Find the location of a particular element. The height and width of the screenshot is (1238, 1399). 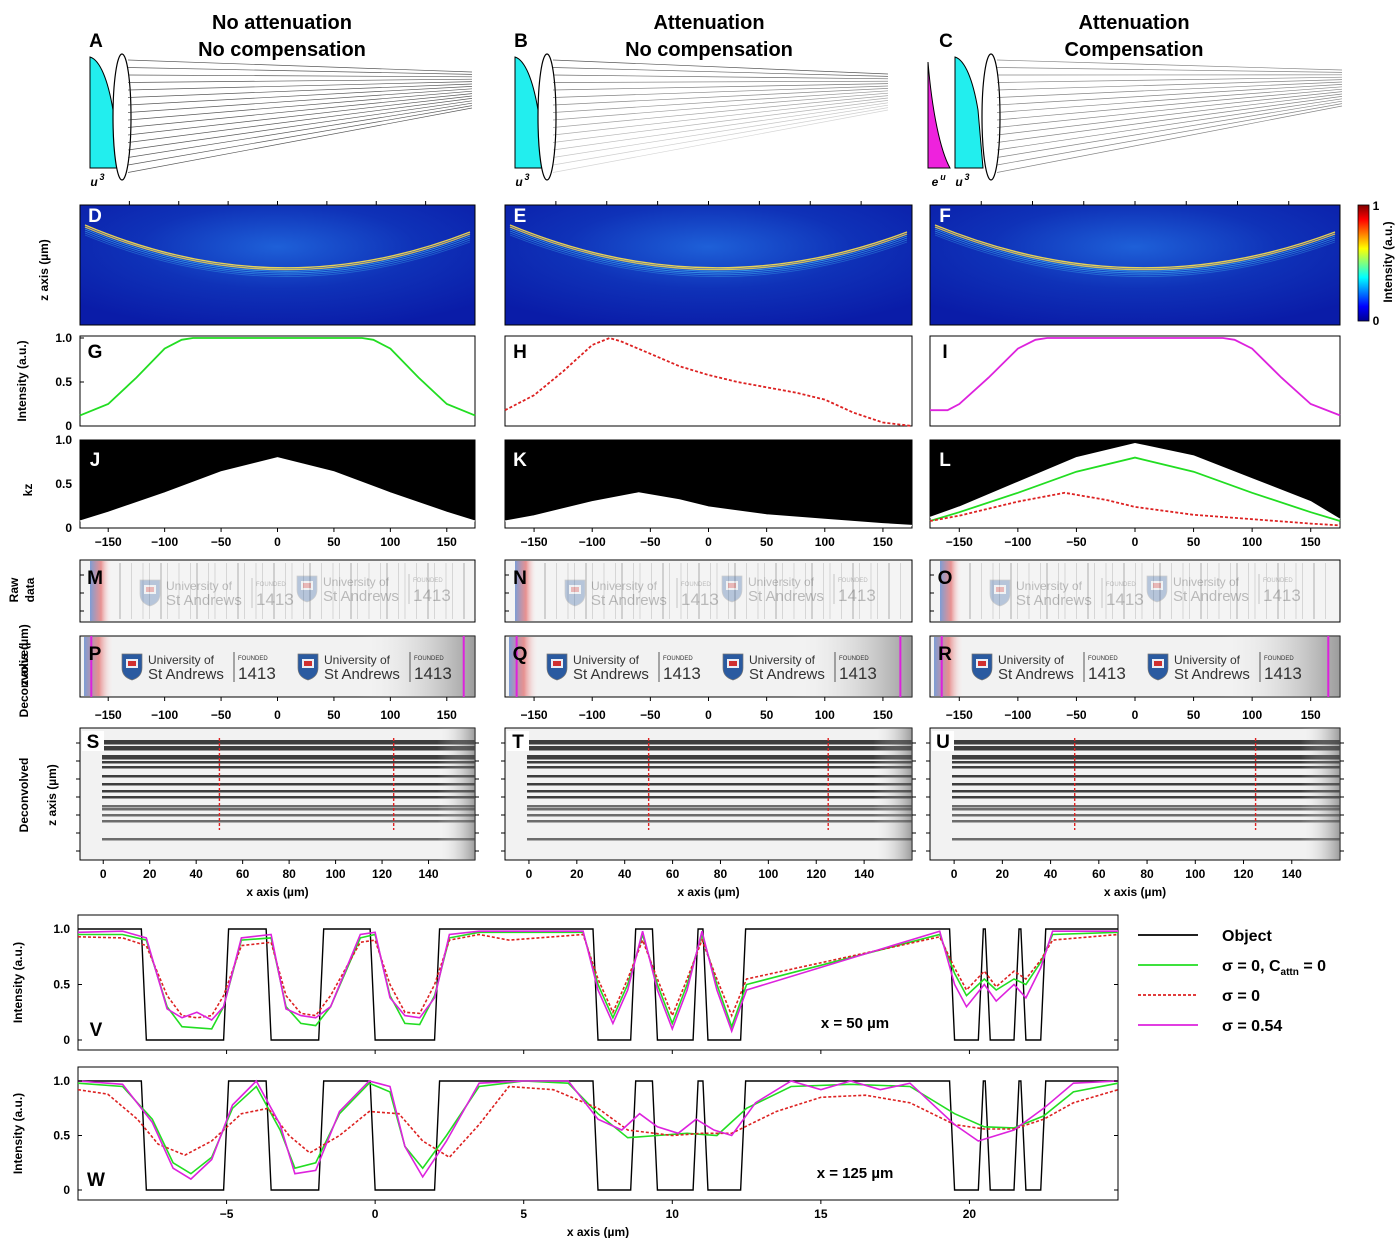

profile-legend: Object σ = 0, Cattn = 0 σ = 0 σ = 0.54 is located at coordinates (1232, 981).